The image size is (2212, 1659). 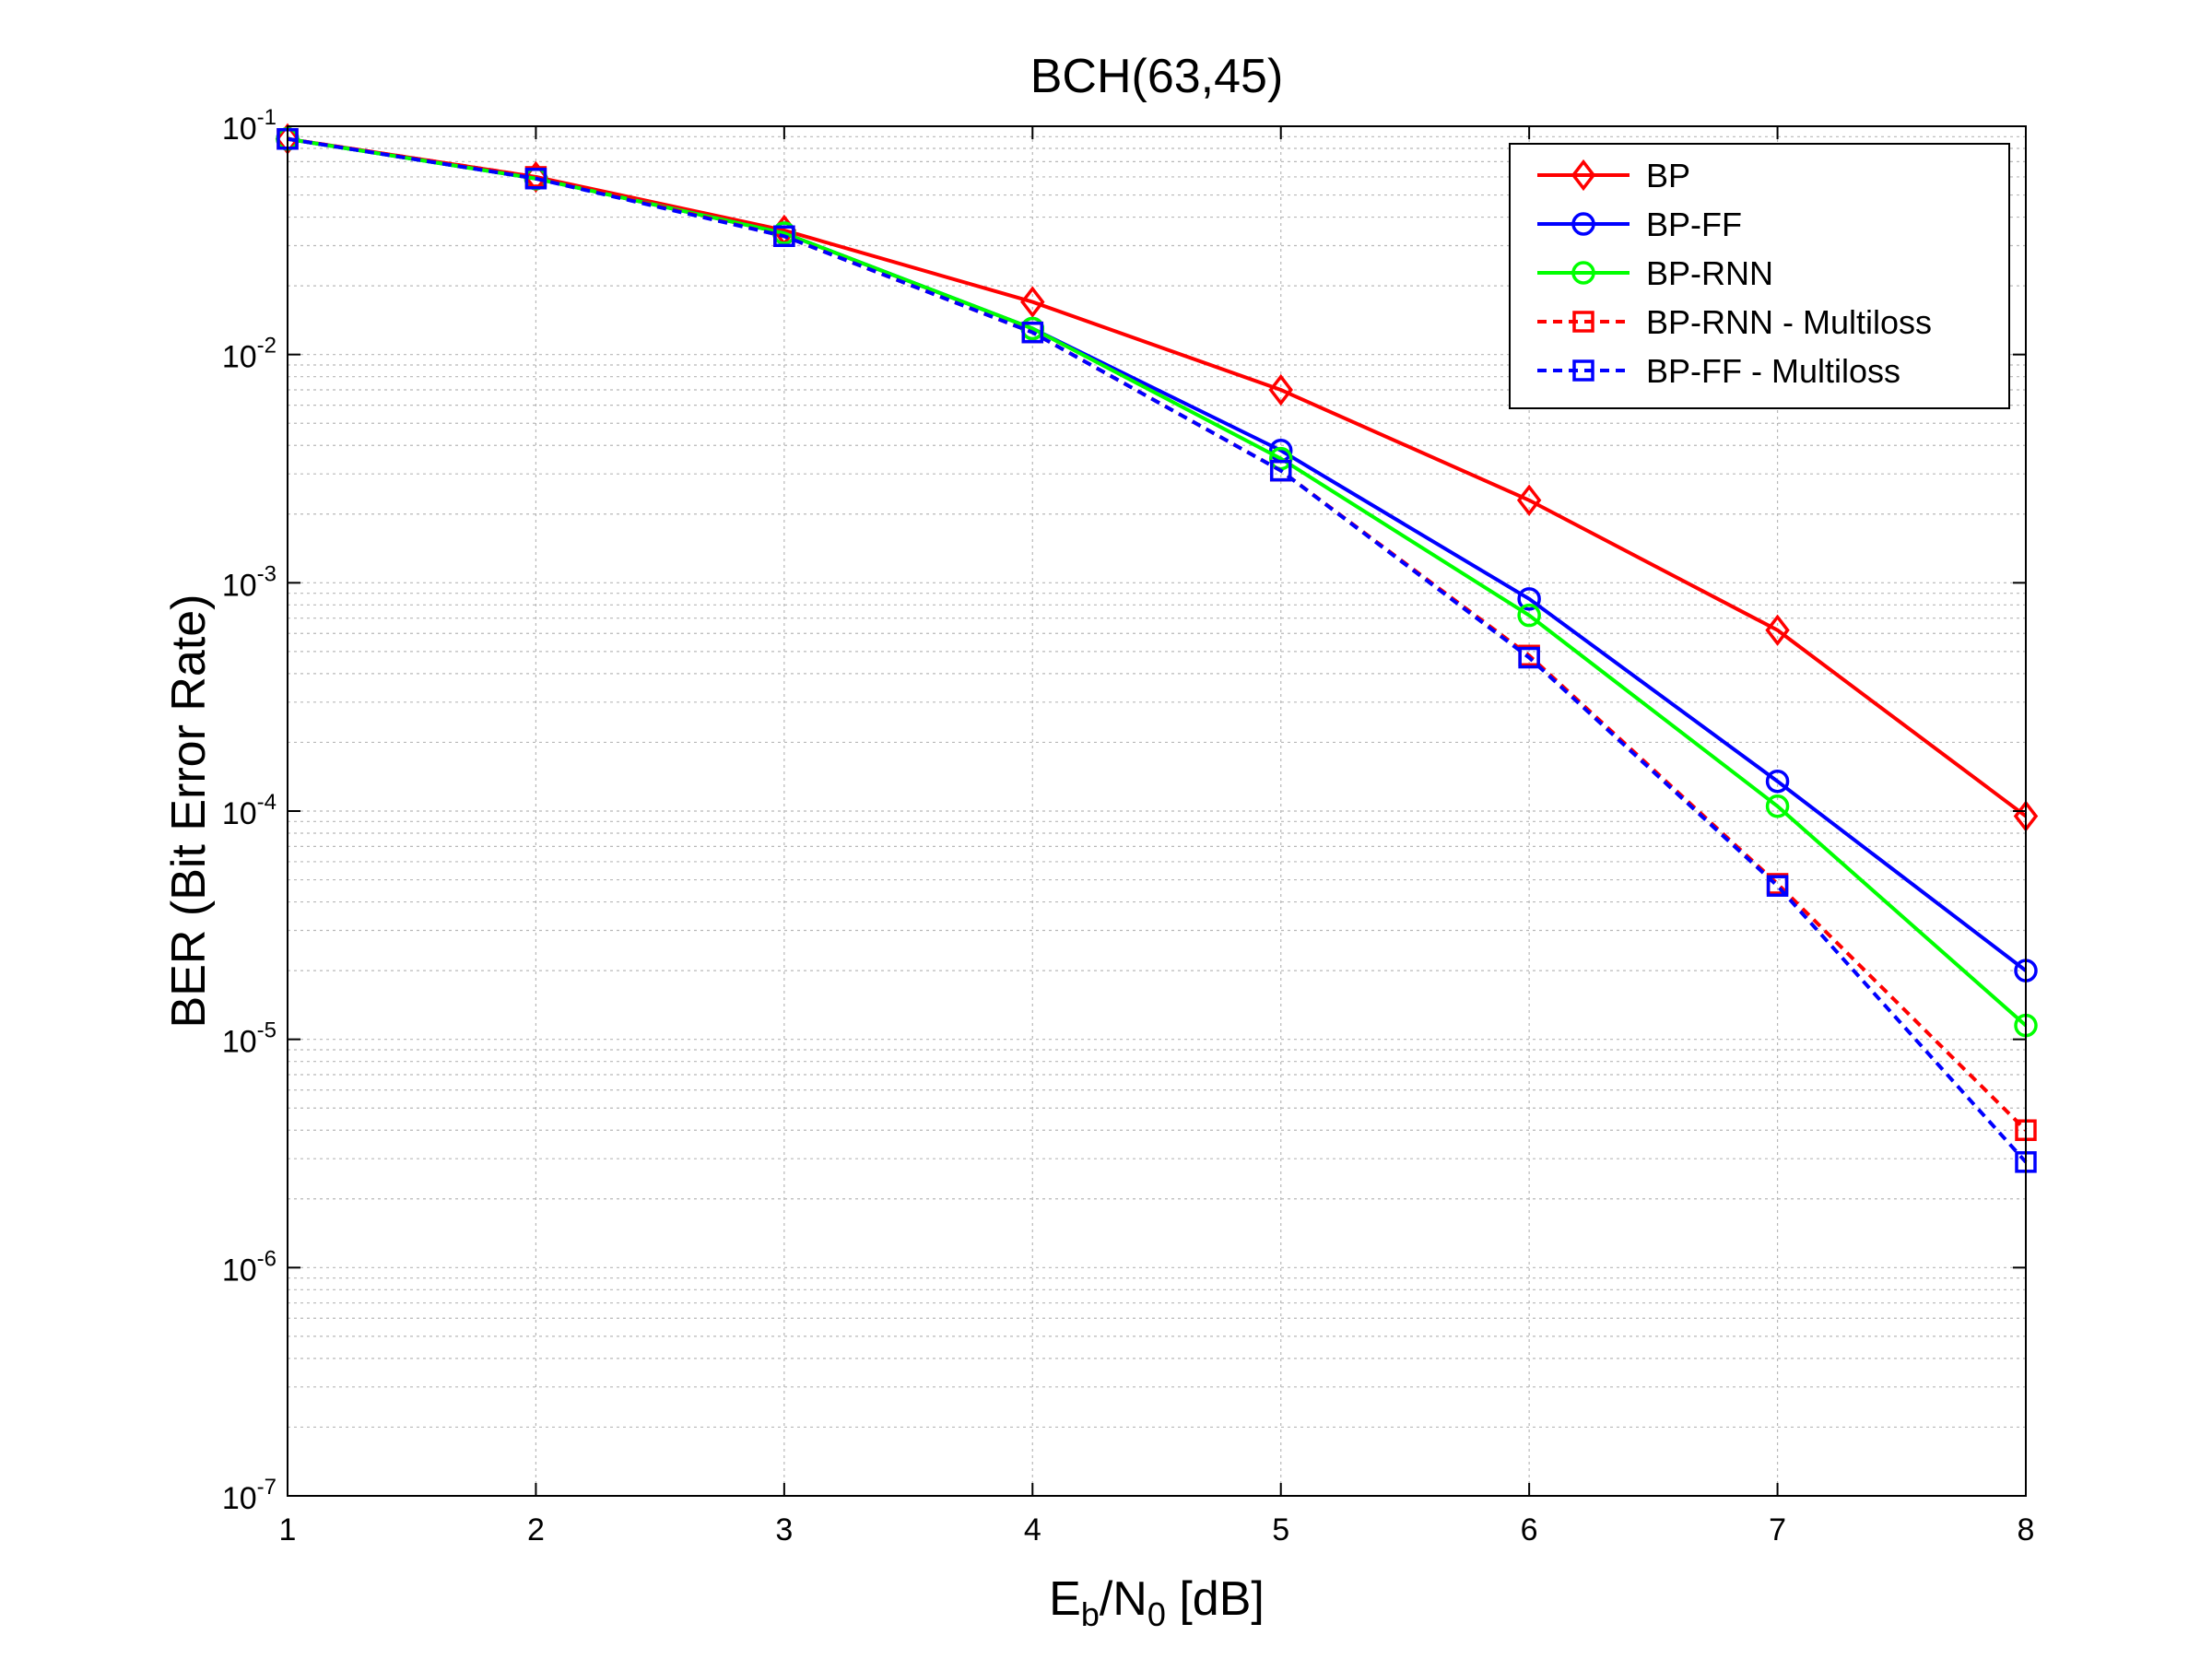 What do you see at coordinates (249, 1267) in the screenshot?
I see `y-tick-label: 10⁻⁶` at bounding box center [249, 1267].